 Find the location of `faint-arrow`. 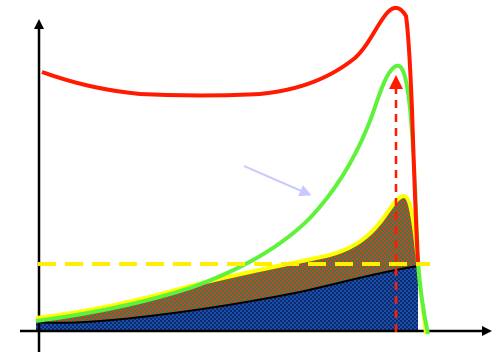

faint-arrow is located at coordinates (277, 181).